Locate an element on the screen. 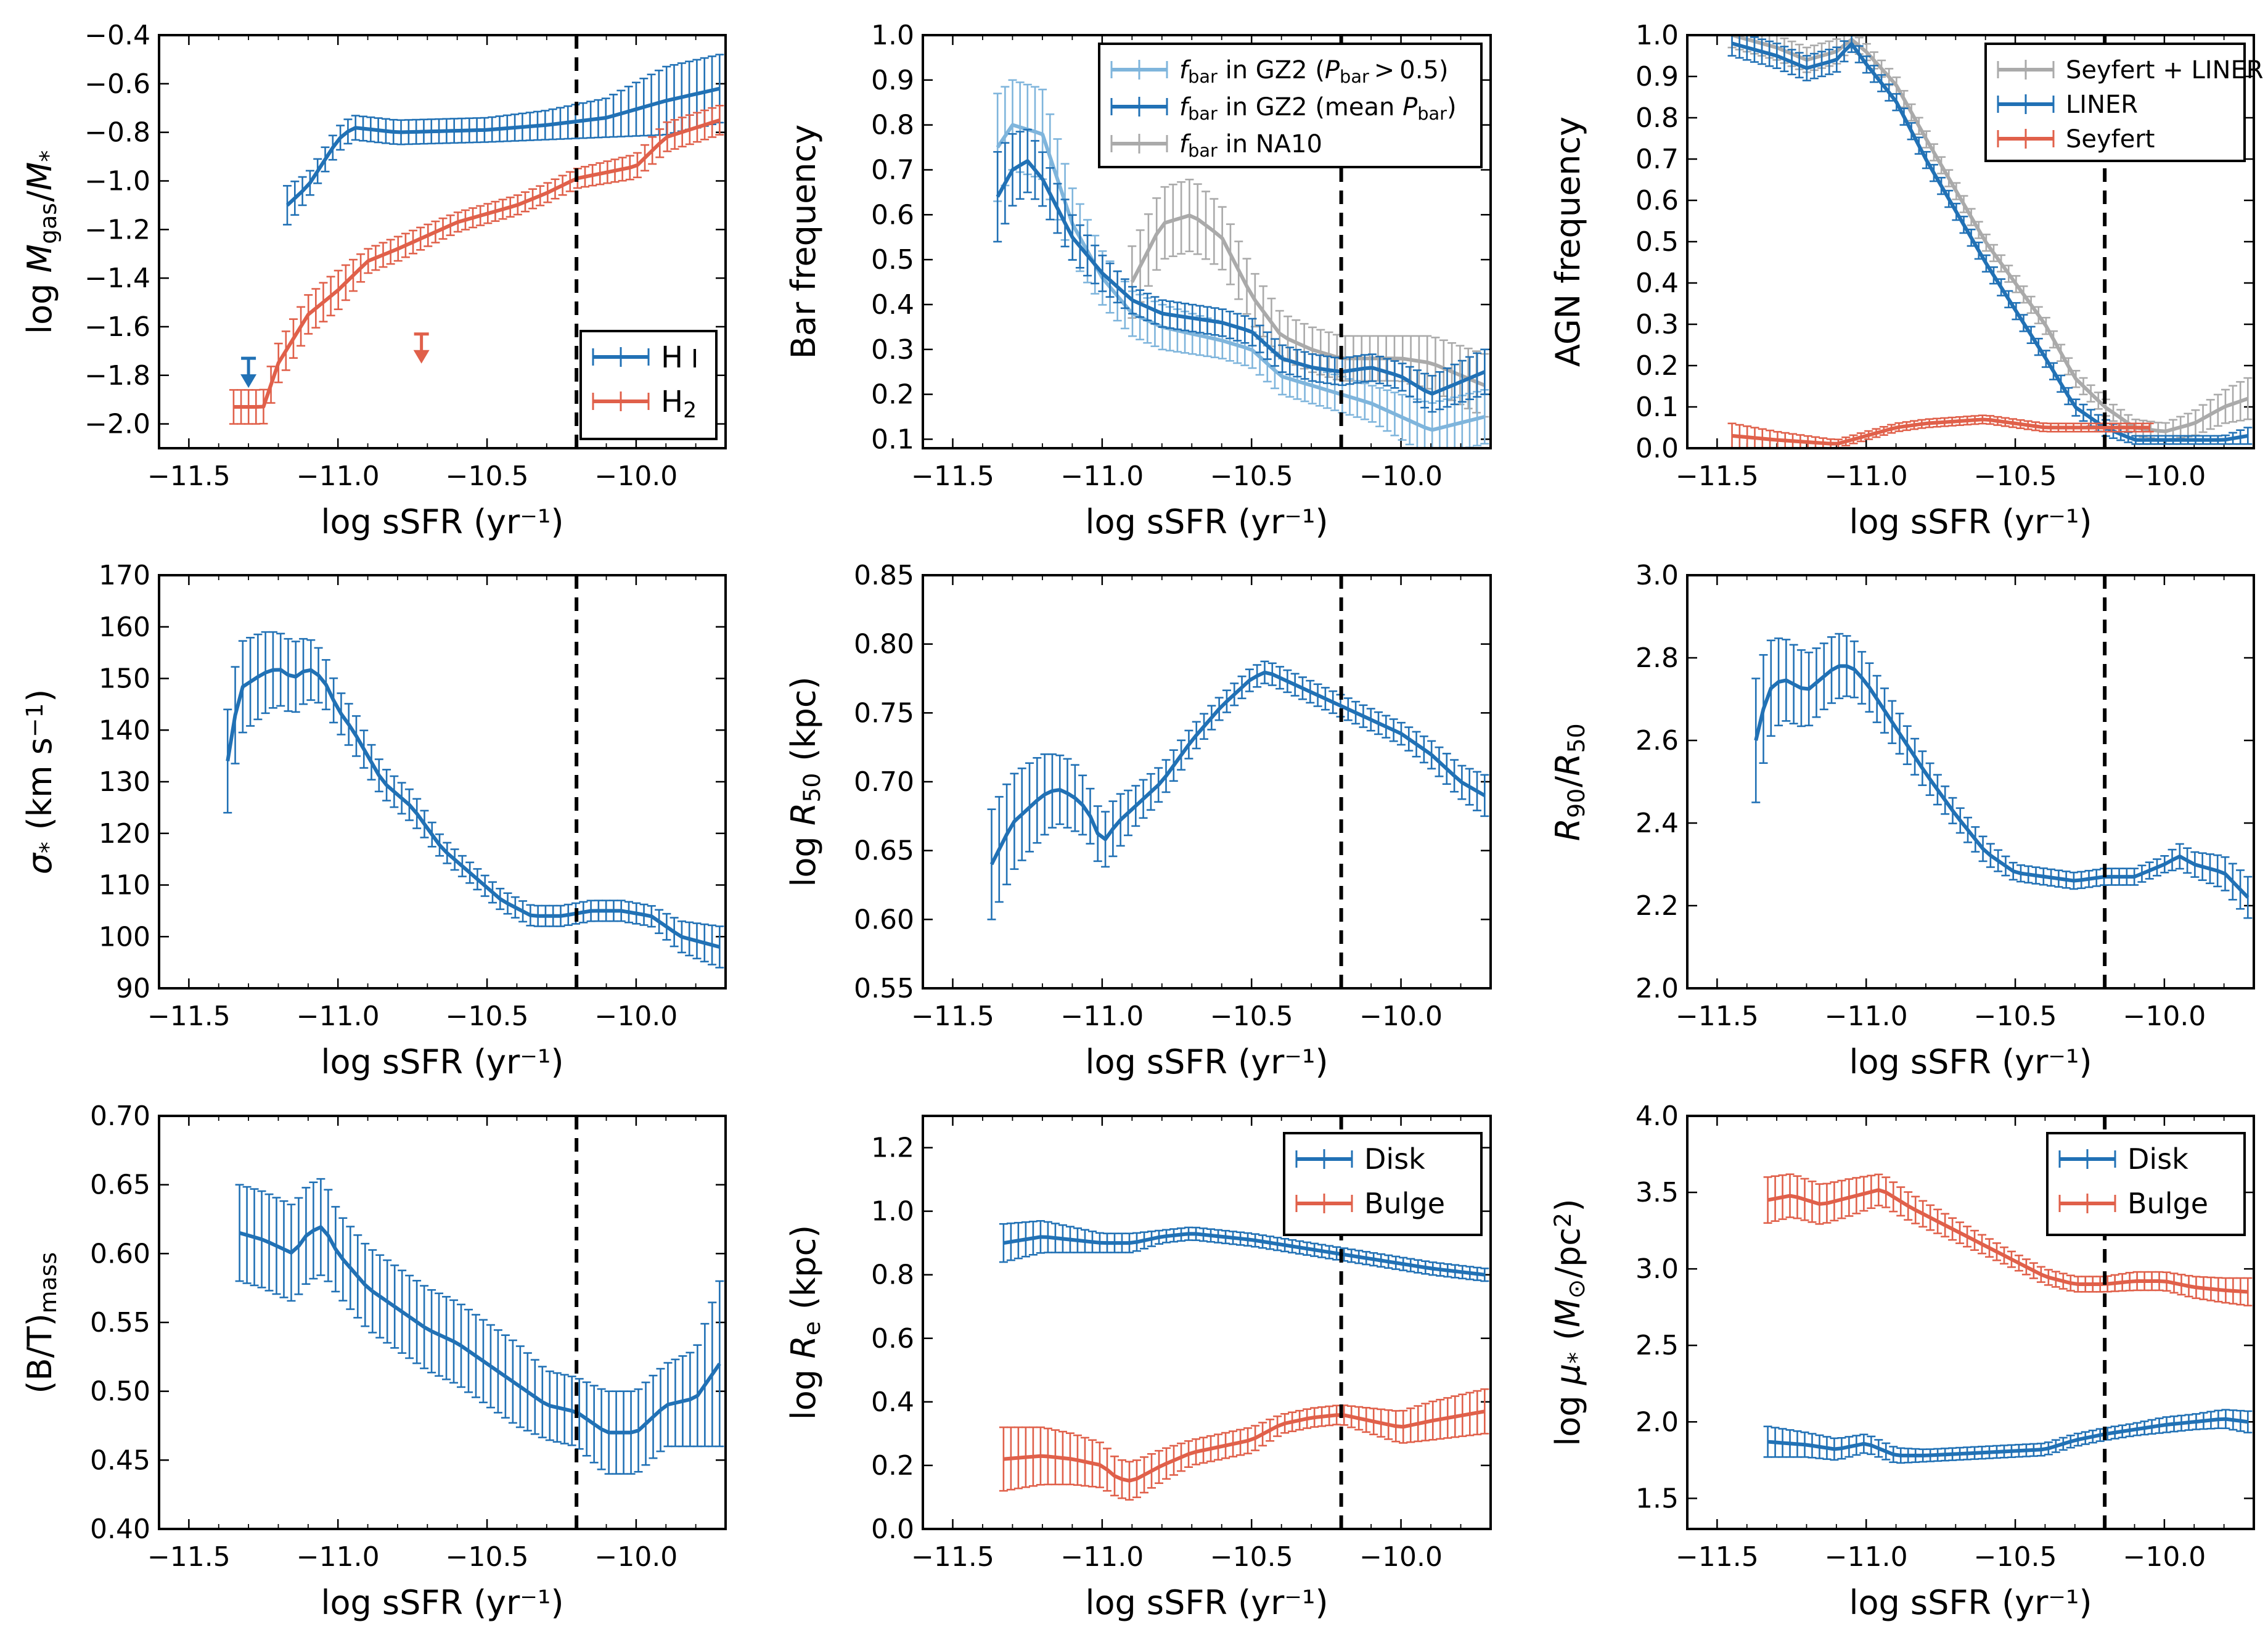 This screenshot has height=1635, width=2268. legend-label: fbar in GZ2 (mean Pbar) is located at coordinates (1318, 109).